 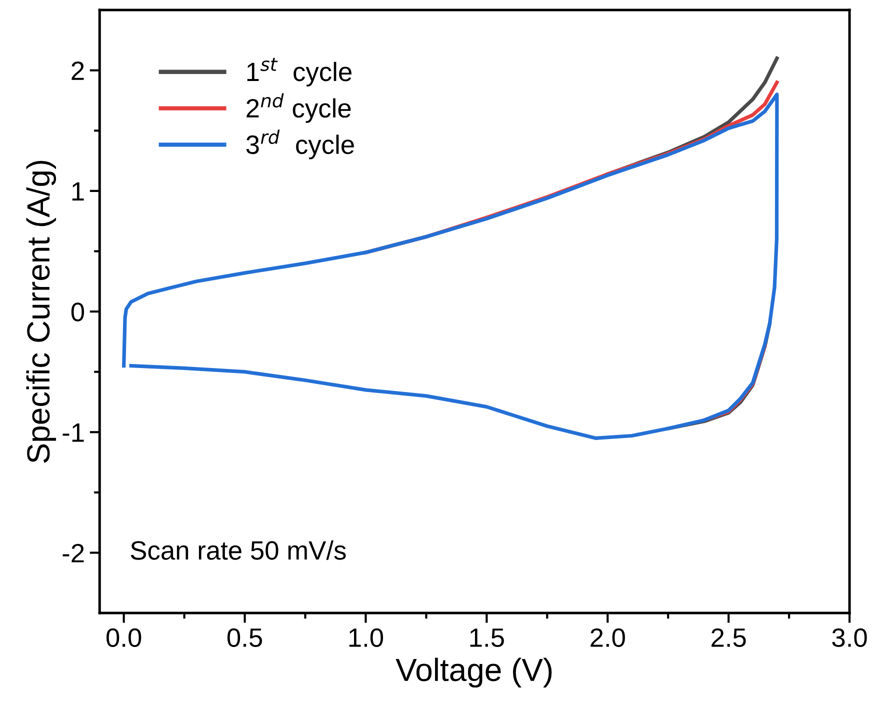 What do you see at coordinates (300, 145) in the screenshot?
I see `legend-label: 3$^{rd}$ cycle` at bounding box center [300, 145].